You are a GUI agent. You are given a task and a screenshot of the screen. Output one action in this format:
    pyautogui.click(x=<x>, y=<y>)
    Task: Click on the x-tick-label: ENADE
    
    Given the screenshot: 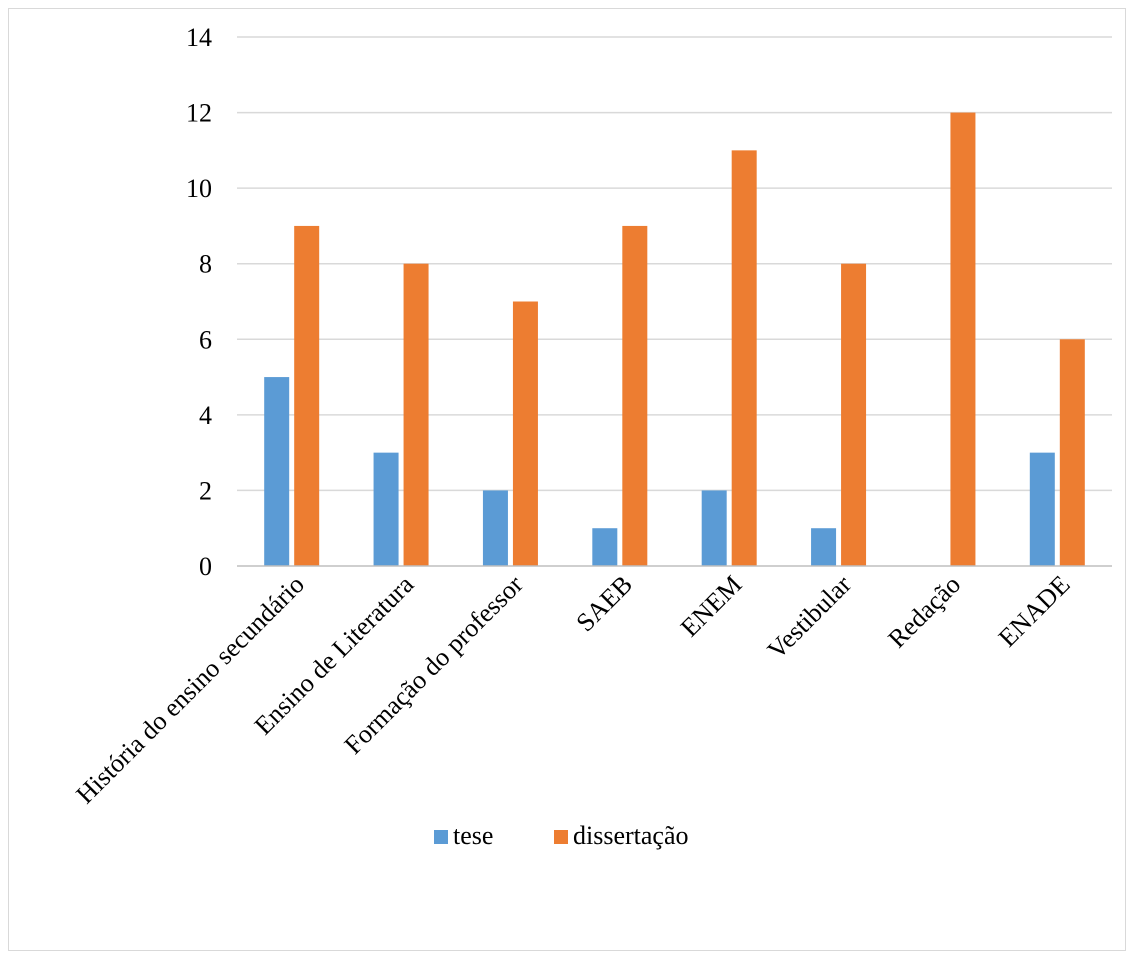 What is the action you would take?
    pyautogui.click(x=1034, y=611)
    